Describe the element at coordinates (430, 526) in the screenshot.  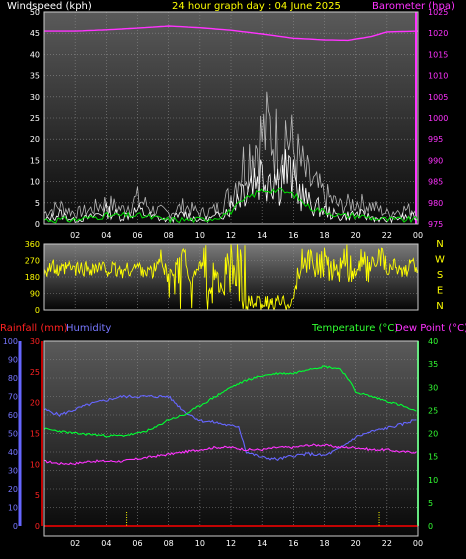
I see `temp-tick-label: 0` at that location.